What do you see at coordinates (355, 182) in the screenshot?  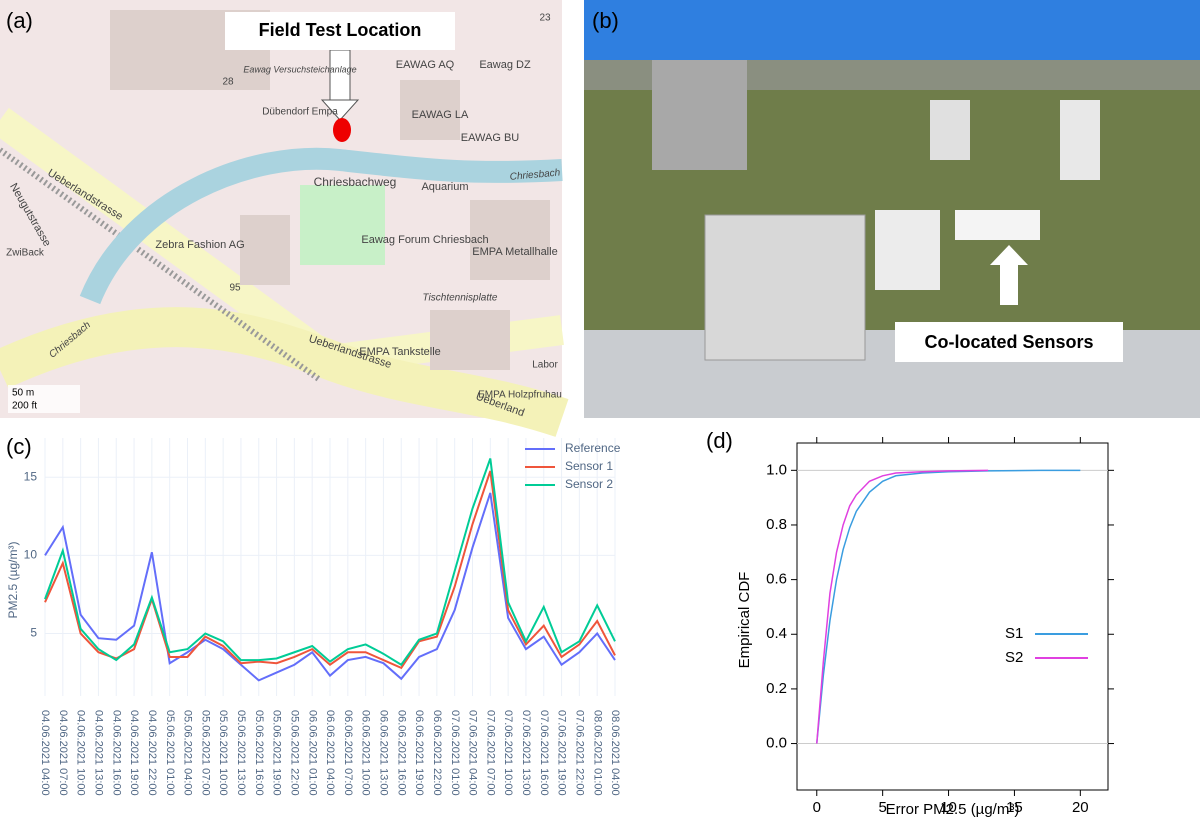 I see `place-label: Chriesbachweg` at bounding box center [355, 182].